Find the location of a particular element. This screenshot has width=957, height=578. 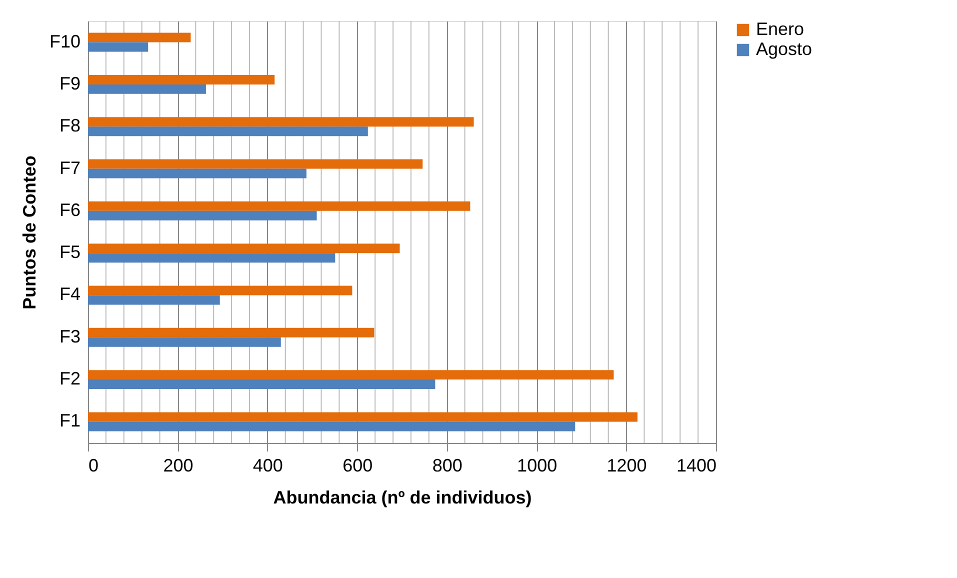

y-tick-label: F9 is located at coordinates (69, 83).